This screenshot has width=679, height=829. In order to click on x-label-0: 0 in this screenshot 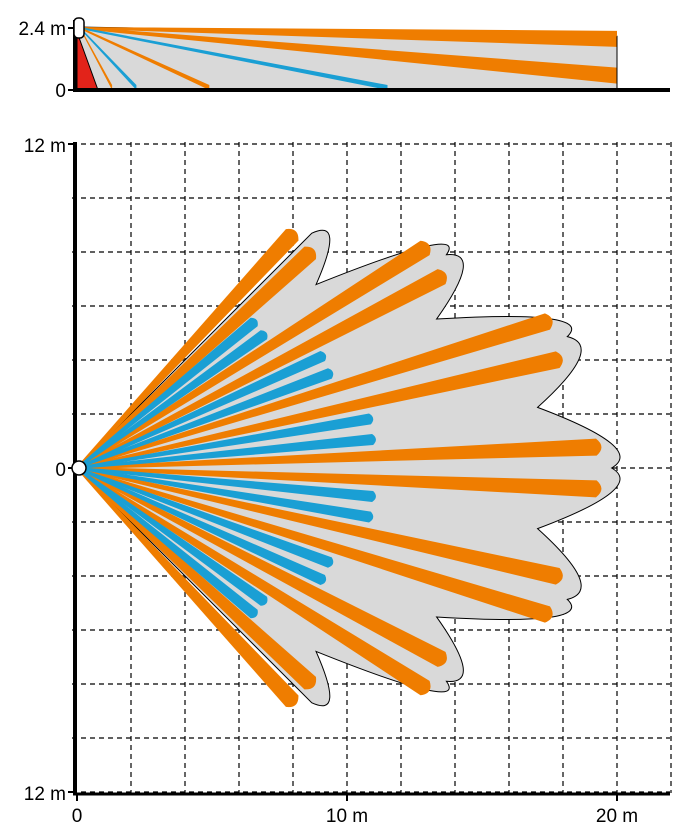, I will do `click(77, 816)`.